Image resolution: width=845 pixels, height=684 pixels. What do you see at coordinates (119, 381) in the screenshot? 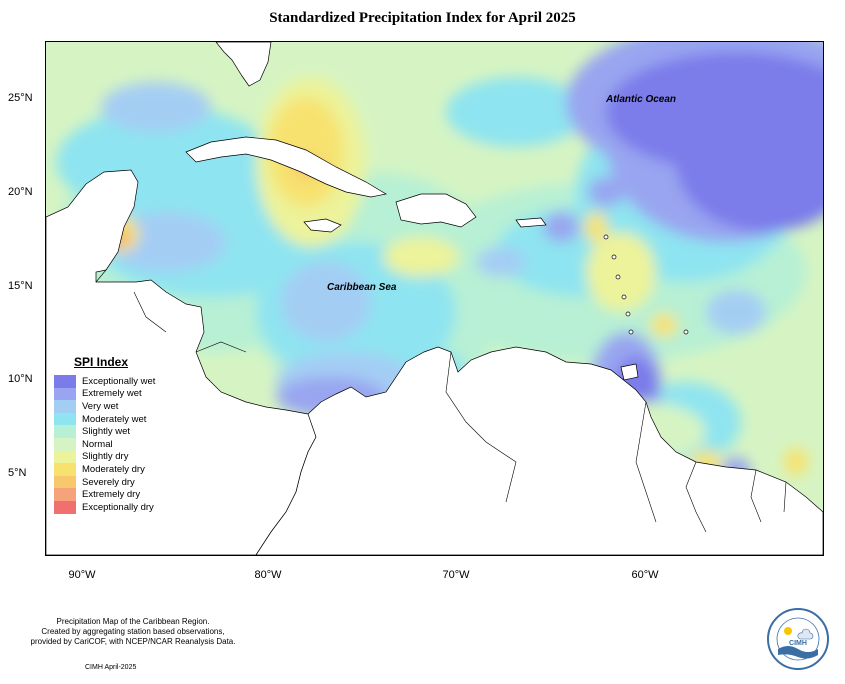
I see `legend-label: Exceptionally wet` at bounding box center [119, 381].